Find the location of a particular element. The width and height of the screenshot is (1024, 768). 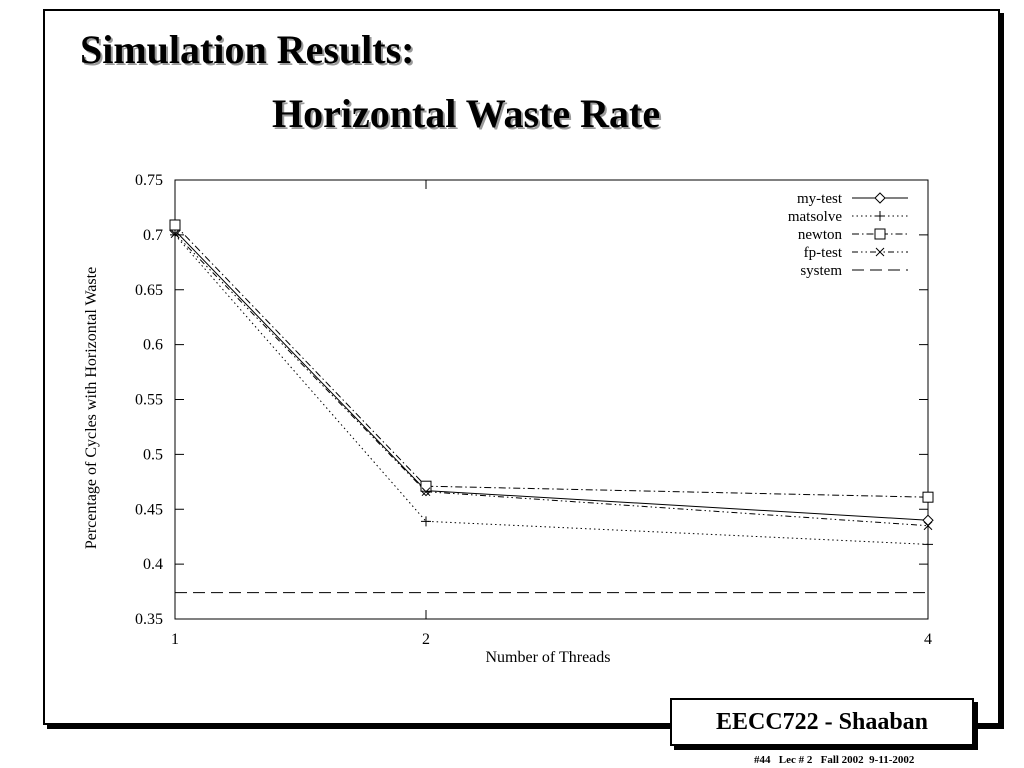

course-badge: EECC722 - Shaaban is located at coordinates (822, 722).